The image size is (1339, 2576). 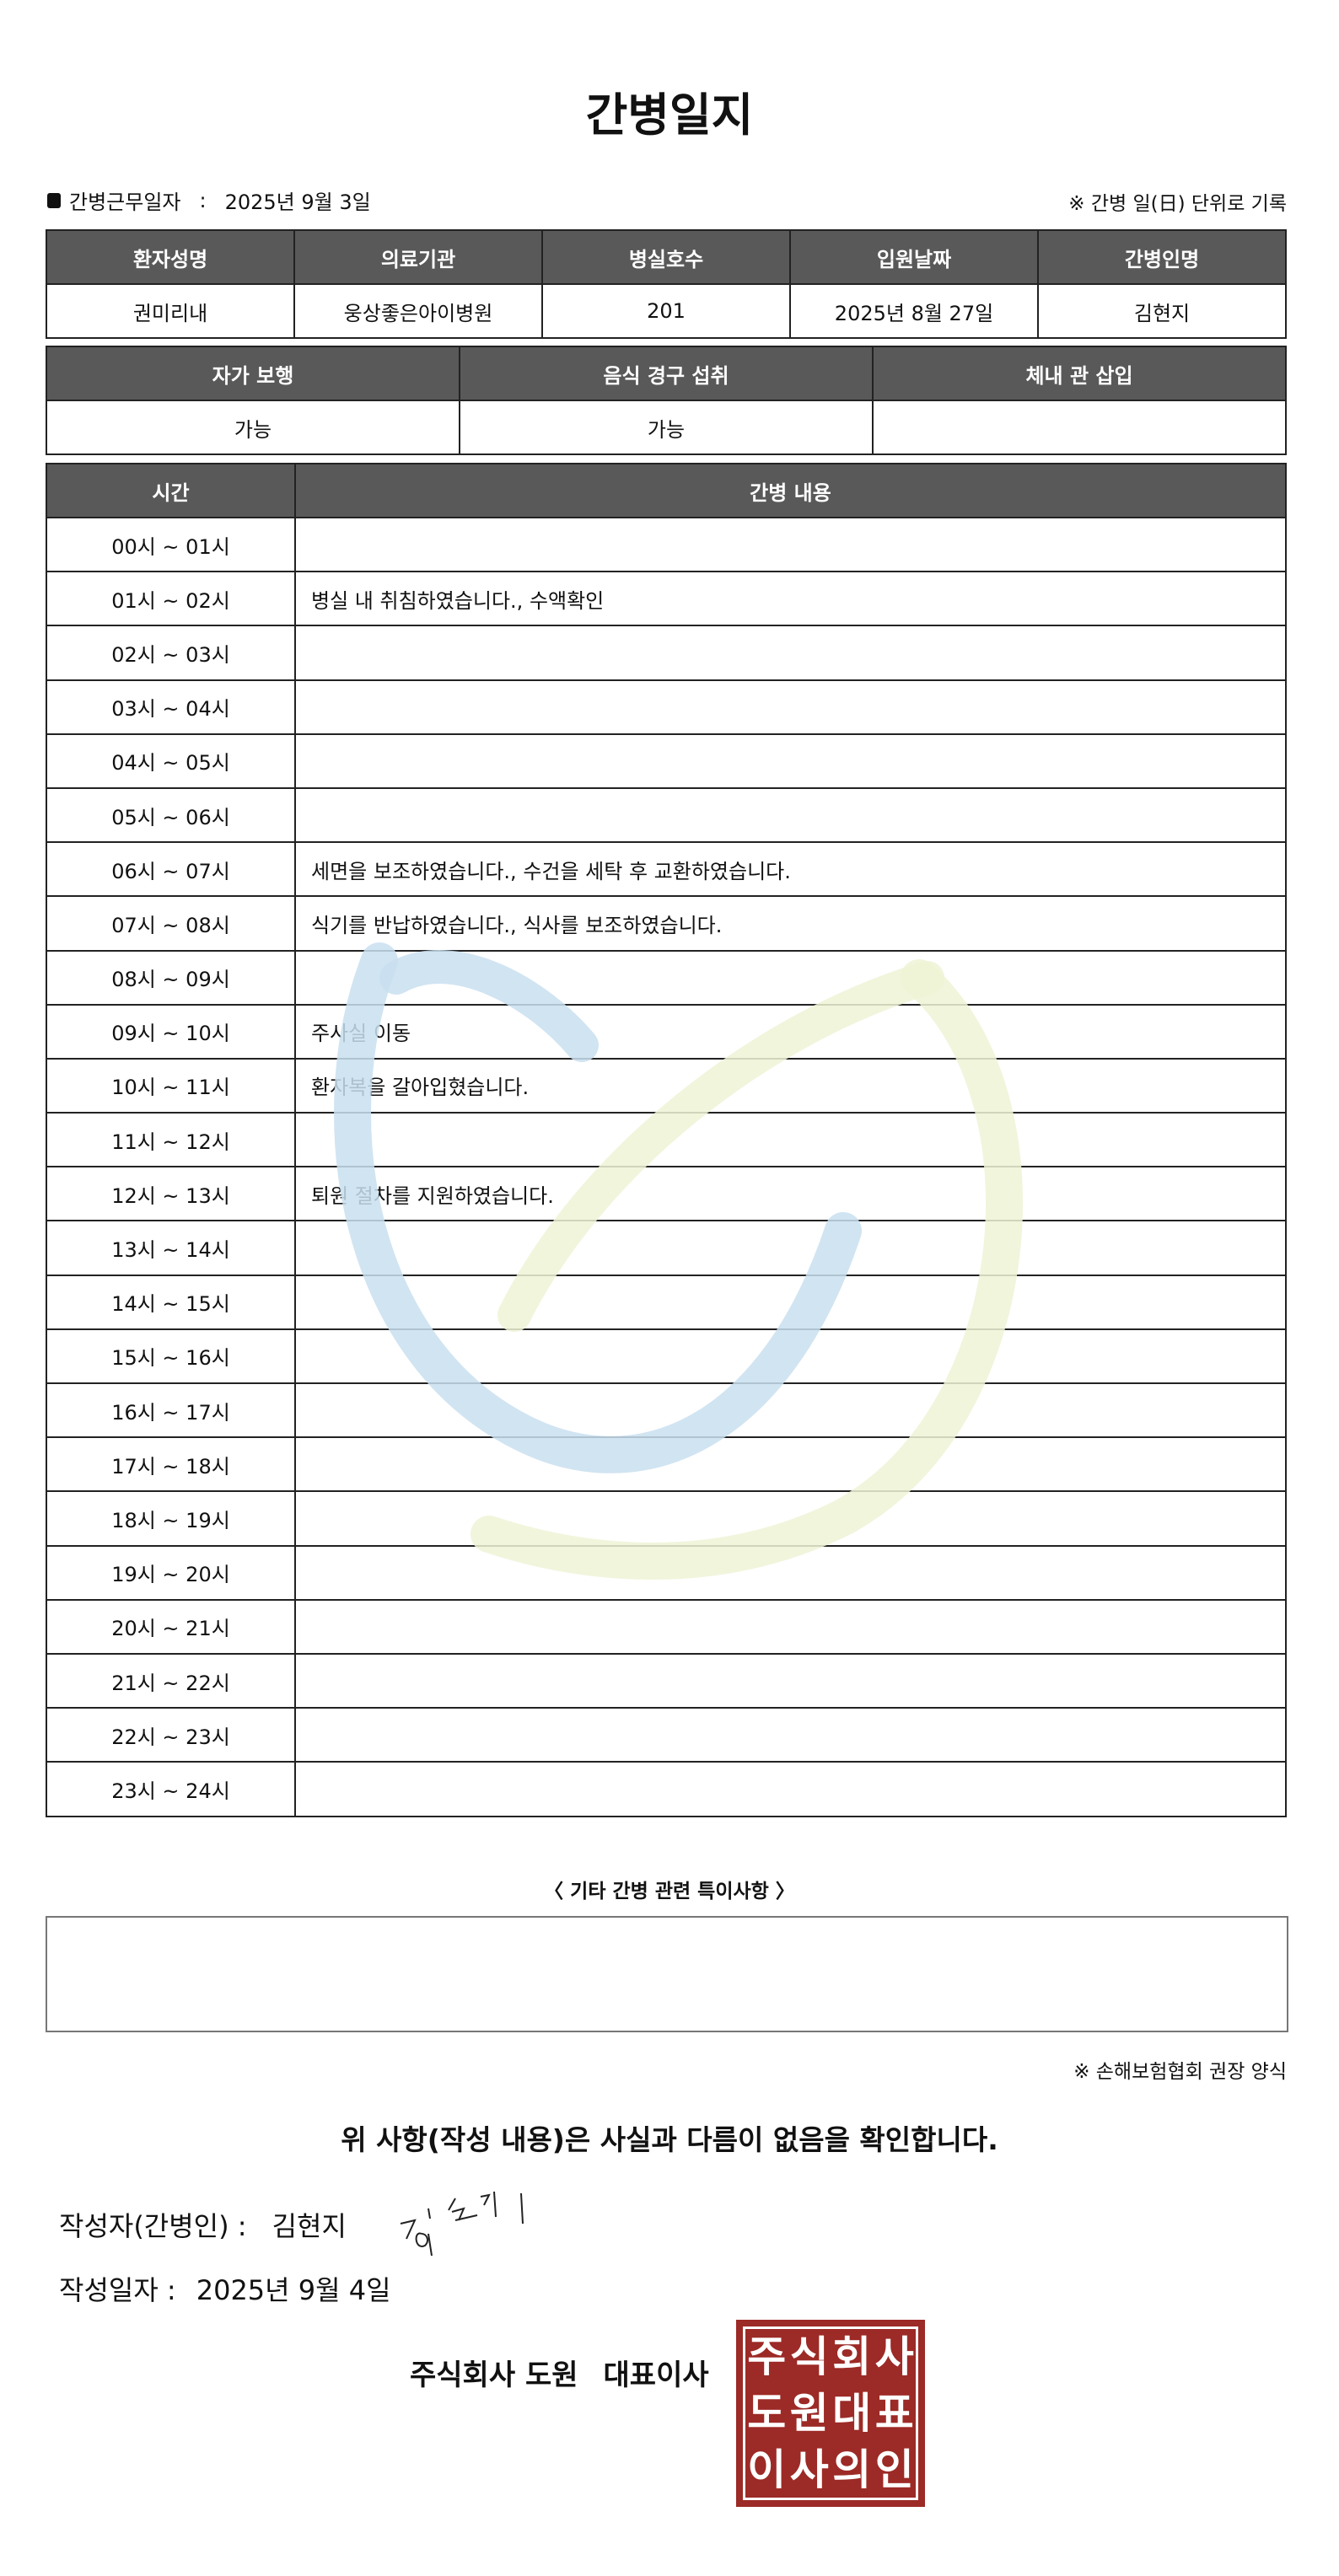 What do you see at coordinates (171, 1572) in the screenshot?
I see `time-slot: 19시 ~ 20시` at bounding box center [171, 1572].